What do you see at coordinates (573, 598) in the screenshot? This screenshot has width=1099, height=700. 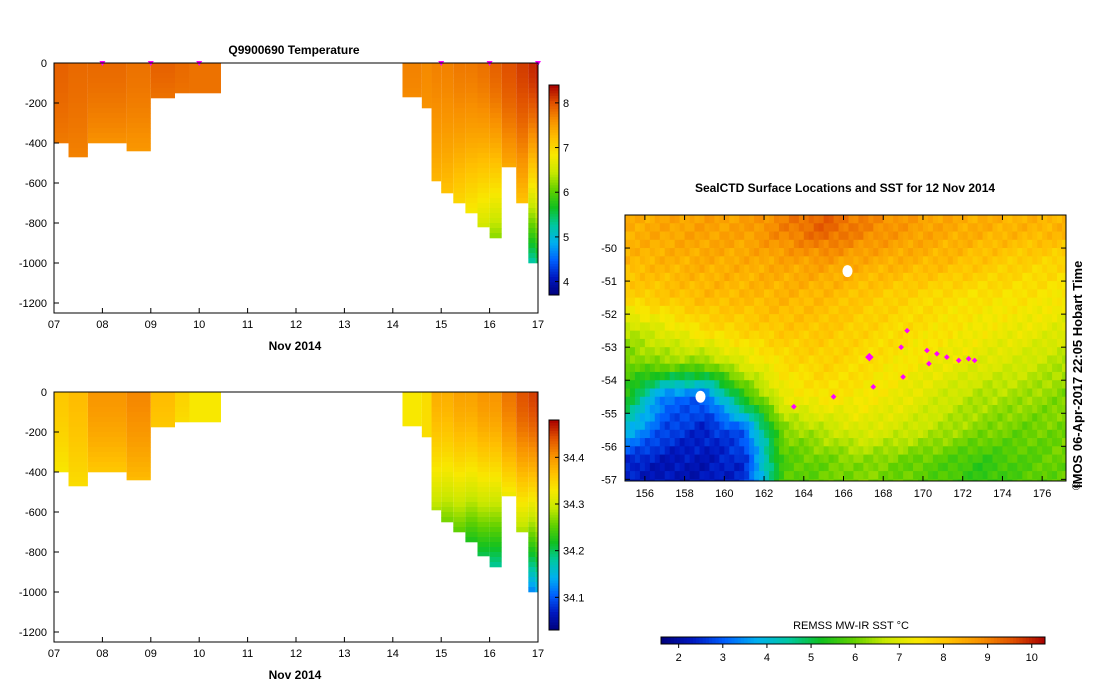 I see `colorbar-tick-label: 34.1` at bounding box center [573, 598].